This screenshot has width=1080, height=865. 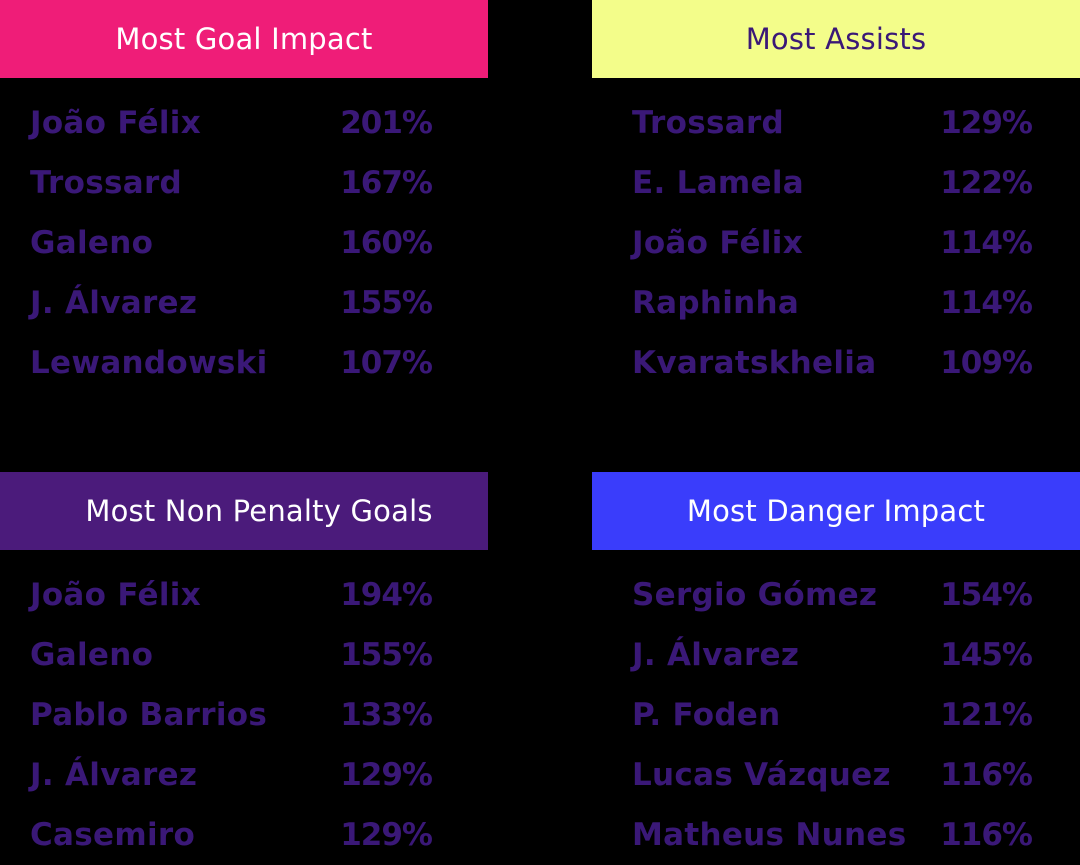 What do you see at coordinates (386, 183) in the screenshot?
I see `player-percentage: 167%` at bounding box center [386, 183].